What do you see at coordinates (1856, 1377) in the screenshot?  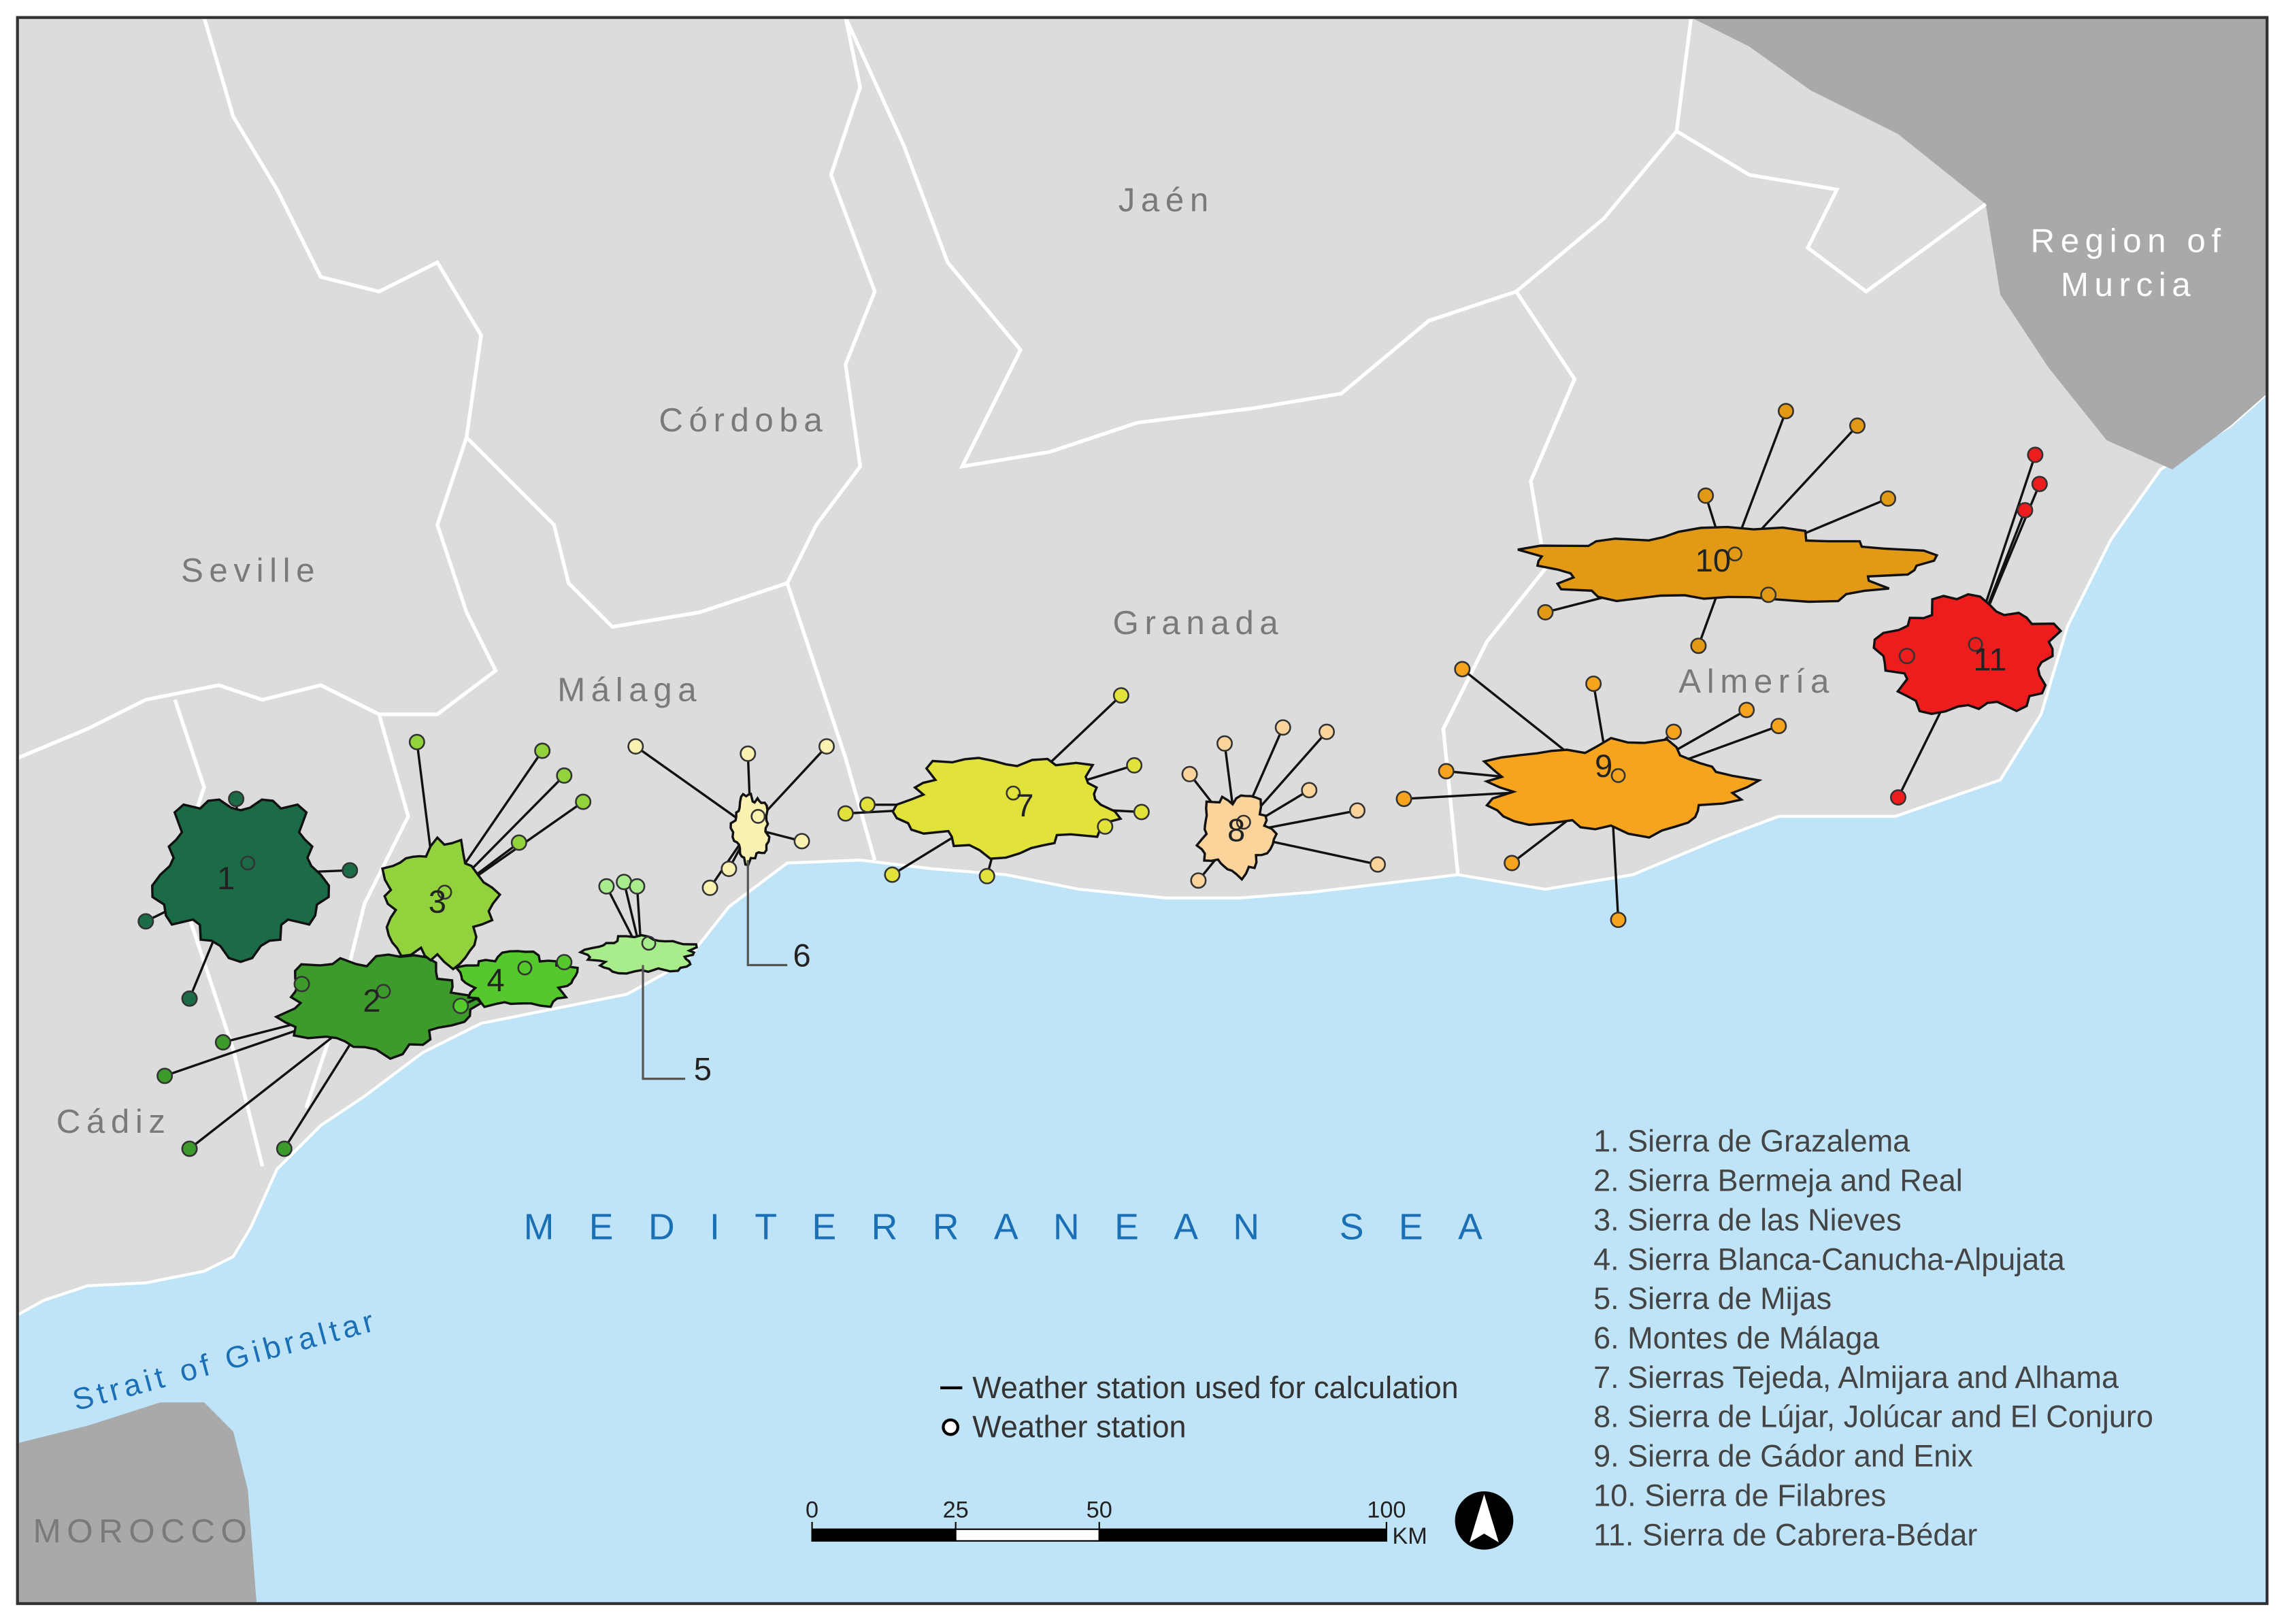 I see `legend-item: 7. Sierras Tejeda, Almijara and Alhama` at bounding box center [1856, 1377].